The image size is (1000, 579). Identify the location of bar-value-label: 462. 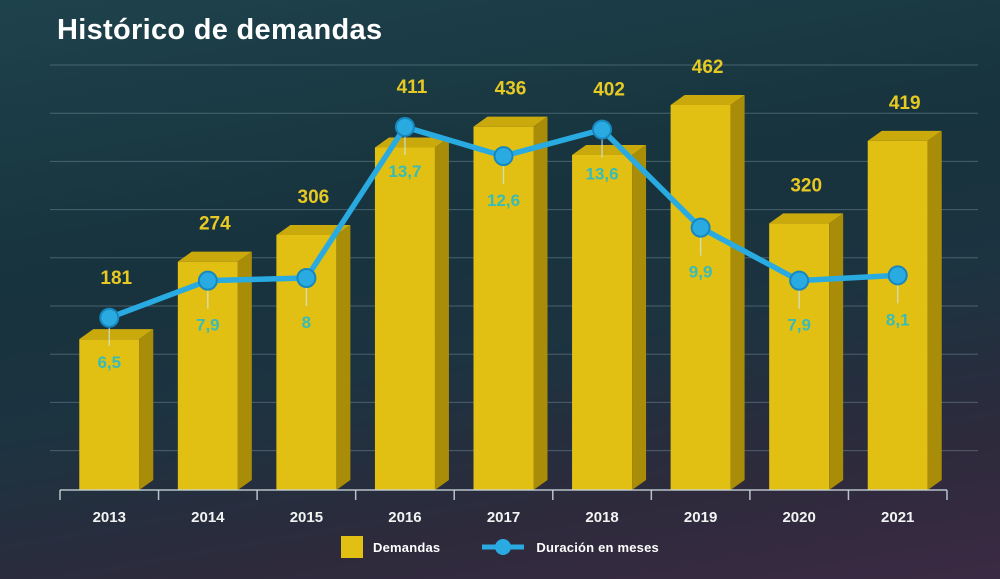
(708, 67).